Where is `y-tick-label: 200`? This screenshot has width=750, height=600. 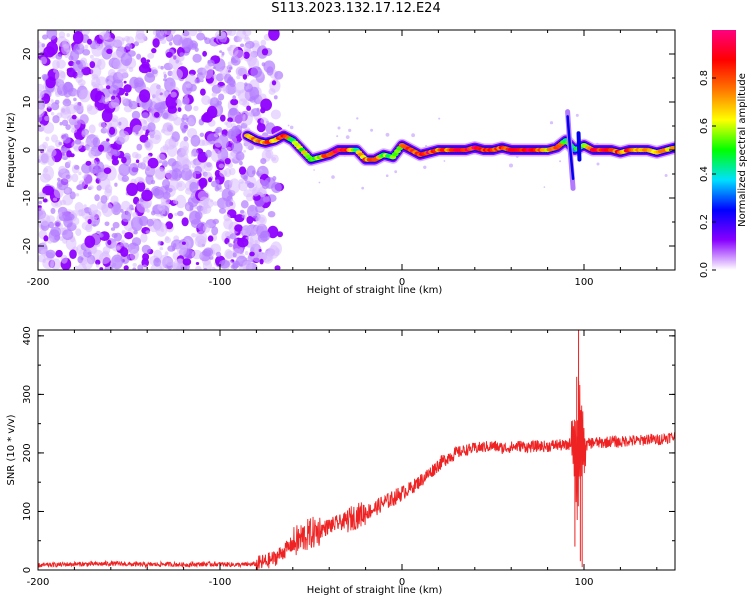 y-tick-label: 200 is located at coordinates (27, 452).